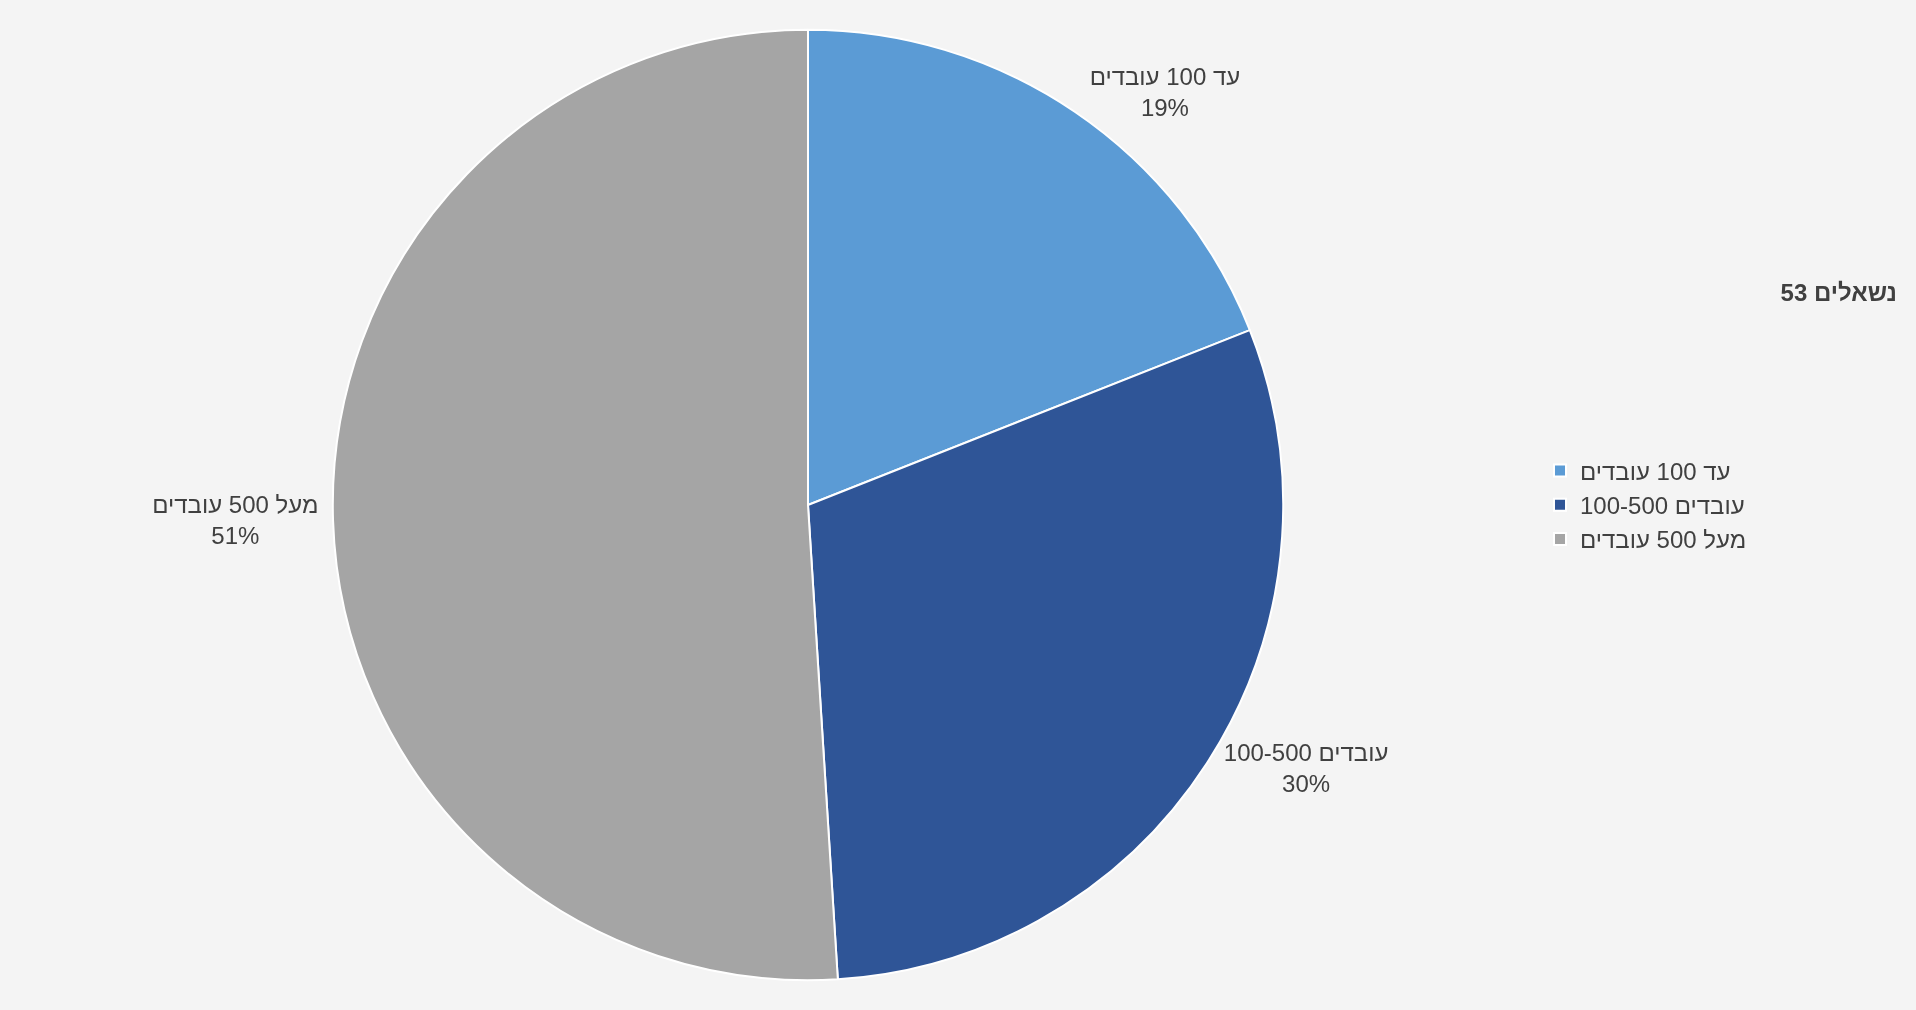  Describe the element at coordinates (1662, 506) in the screenshot. I see `legend-label: 100-500 עובדים` at that location.